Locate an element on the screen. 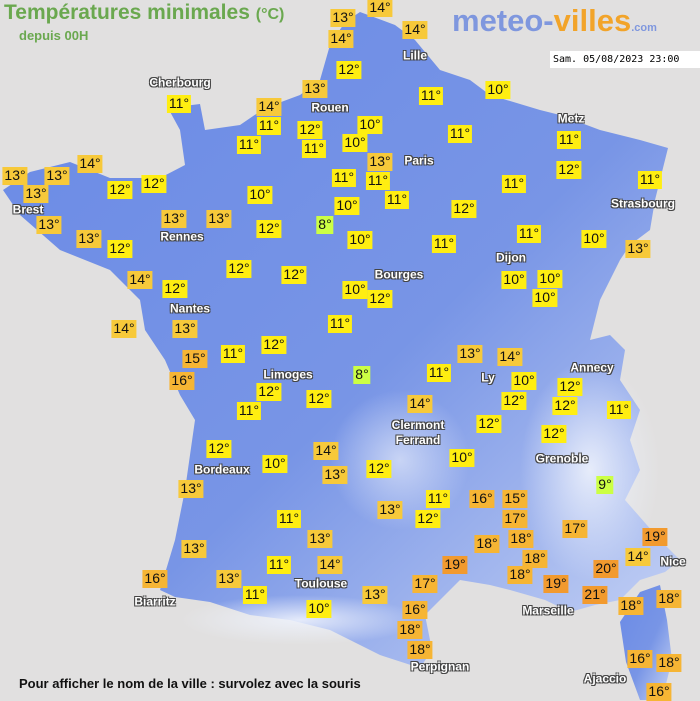 This screenshot has height=701, width=700. meteo-villes-logo: meteo-villes.com is located at coordinates (554, 21).